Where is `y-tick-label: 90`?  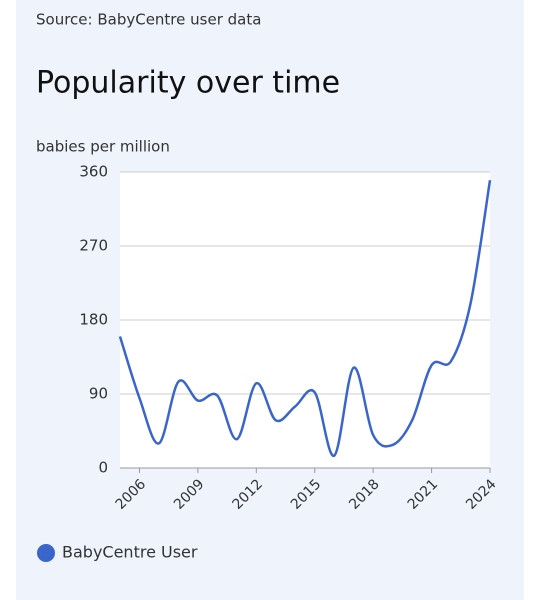 y-tick-label: 90 is located at coordinates (98, 394).